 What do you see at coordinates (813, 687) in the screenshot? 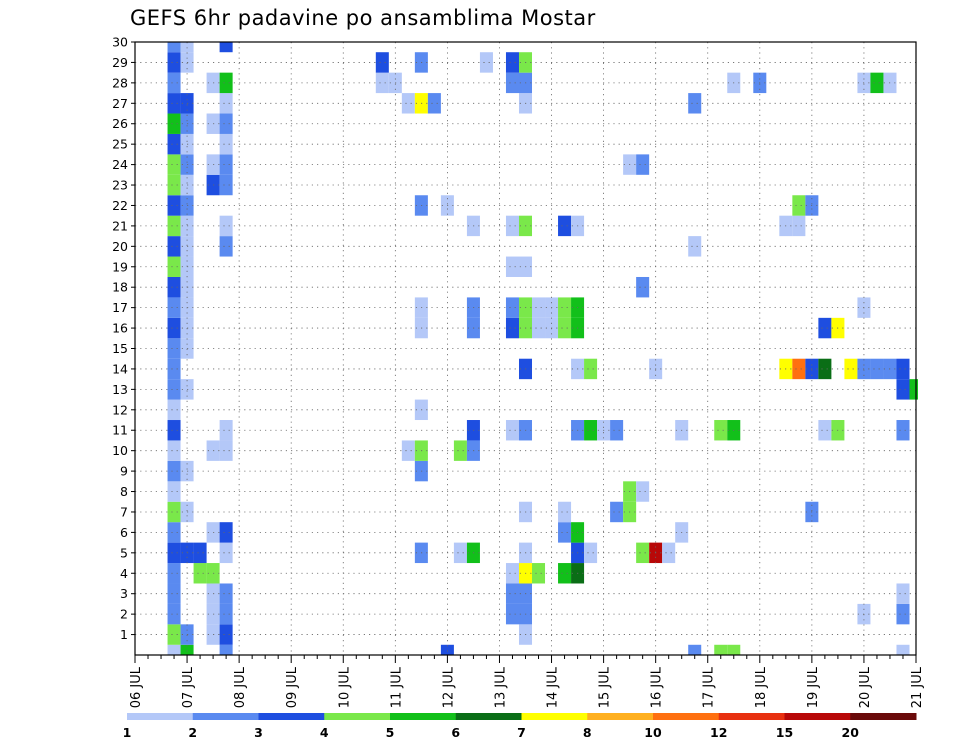
I see `x-tick-label: 19 JUL` at bounding box center [813, 687].